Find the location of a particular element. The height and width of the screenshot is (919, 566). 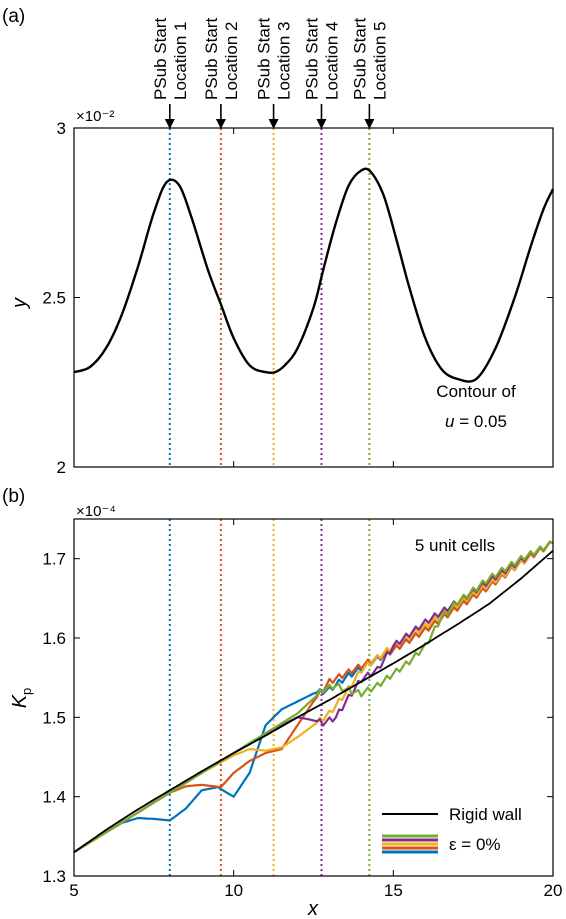

x-tick-label-0: 5 is located at coordinates (73, 890).